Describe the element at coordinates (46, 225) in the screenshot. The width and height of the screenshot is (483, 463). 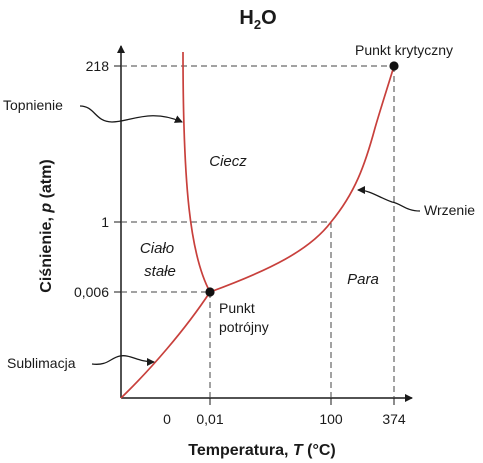
I see `y-axis-title: Ciśnienie, p (atm)` at that location.